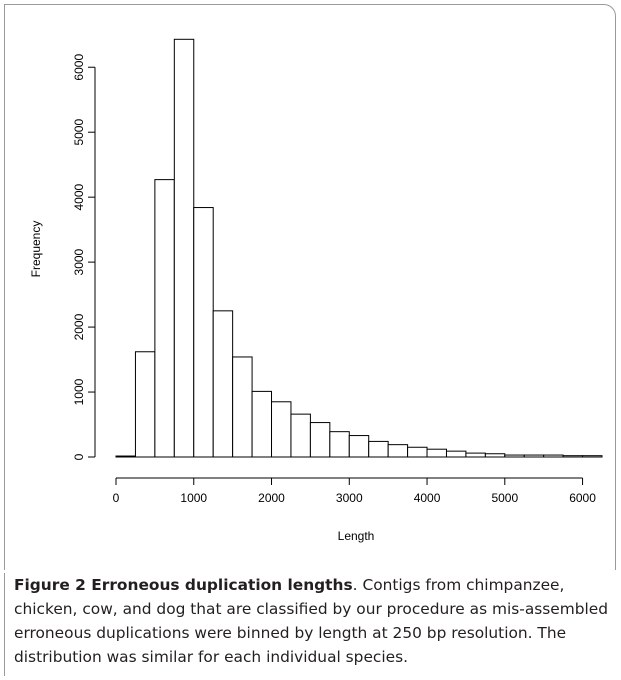 The width and height of the screenshot is (621, 680). Describe the element at coordinates (79, 132) in the screenshot. I see `y-tick-label: 5000` at that location.